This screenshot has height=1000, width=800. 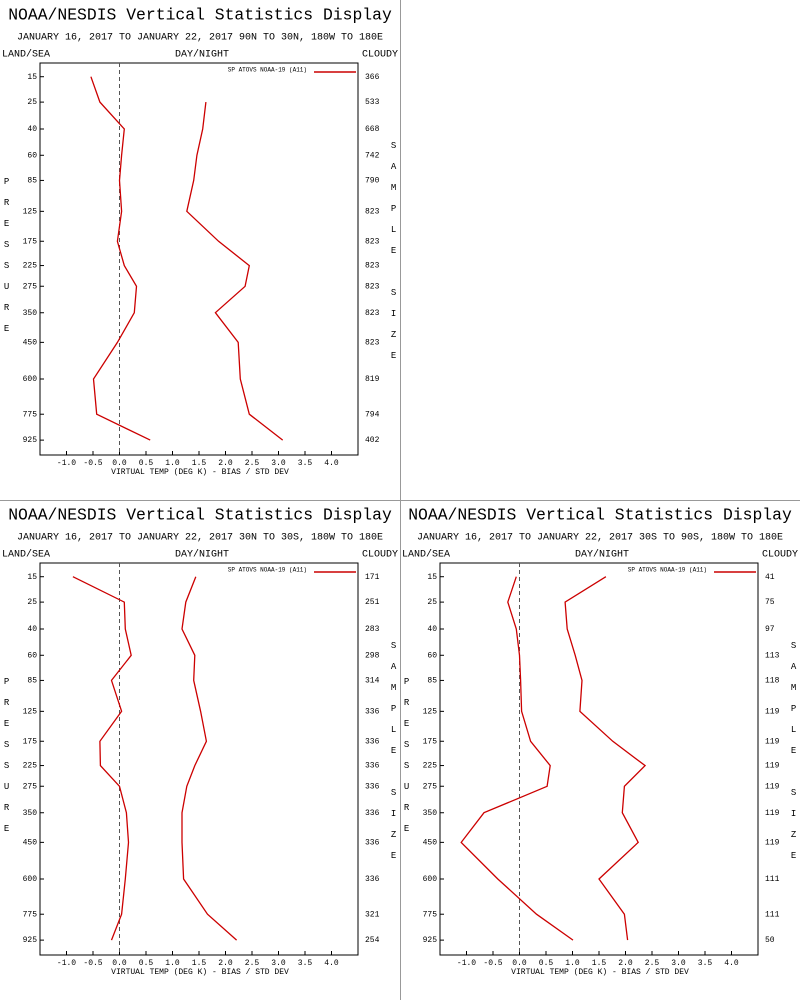 I want to click on x-tick-label: 4.0, so click(x=331, y=463).